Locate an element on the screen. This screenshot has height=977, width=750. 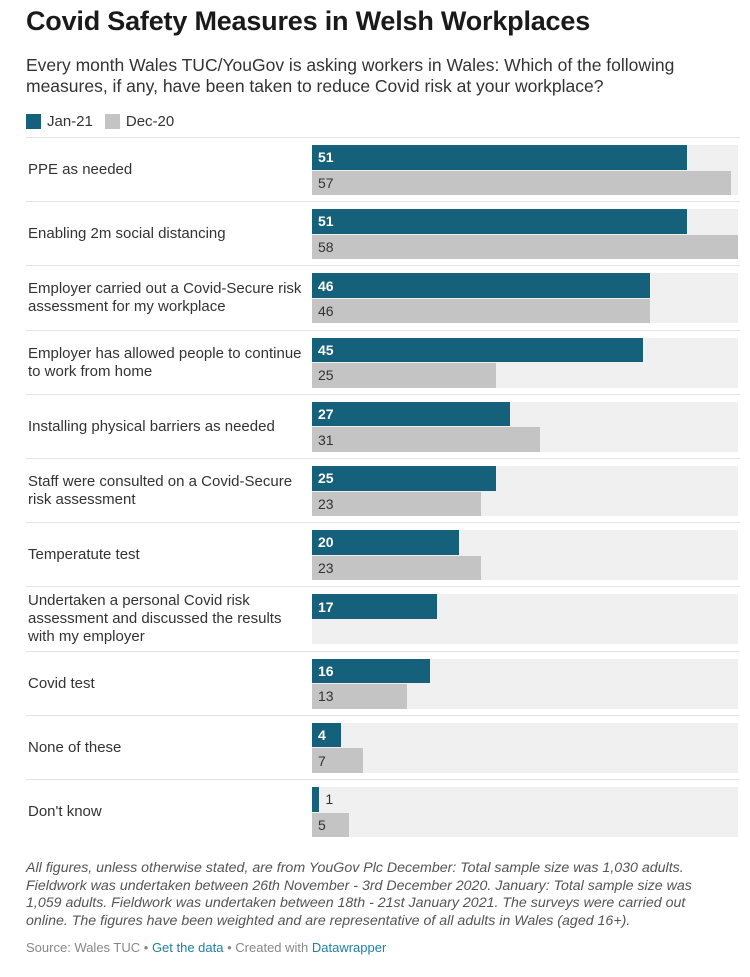
legend-swatch-jan21 is located at coordinates (33, 121).